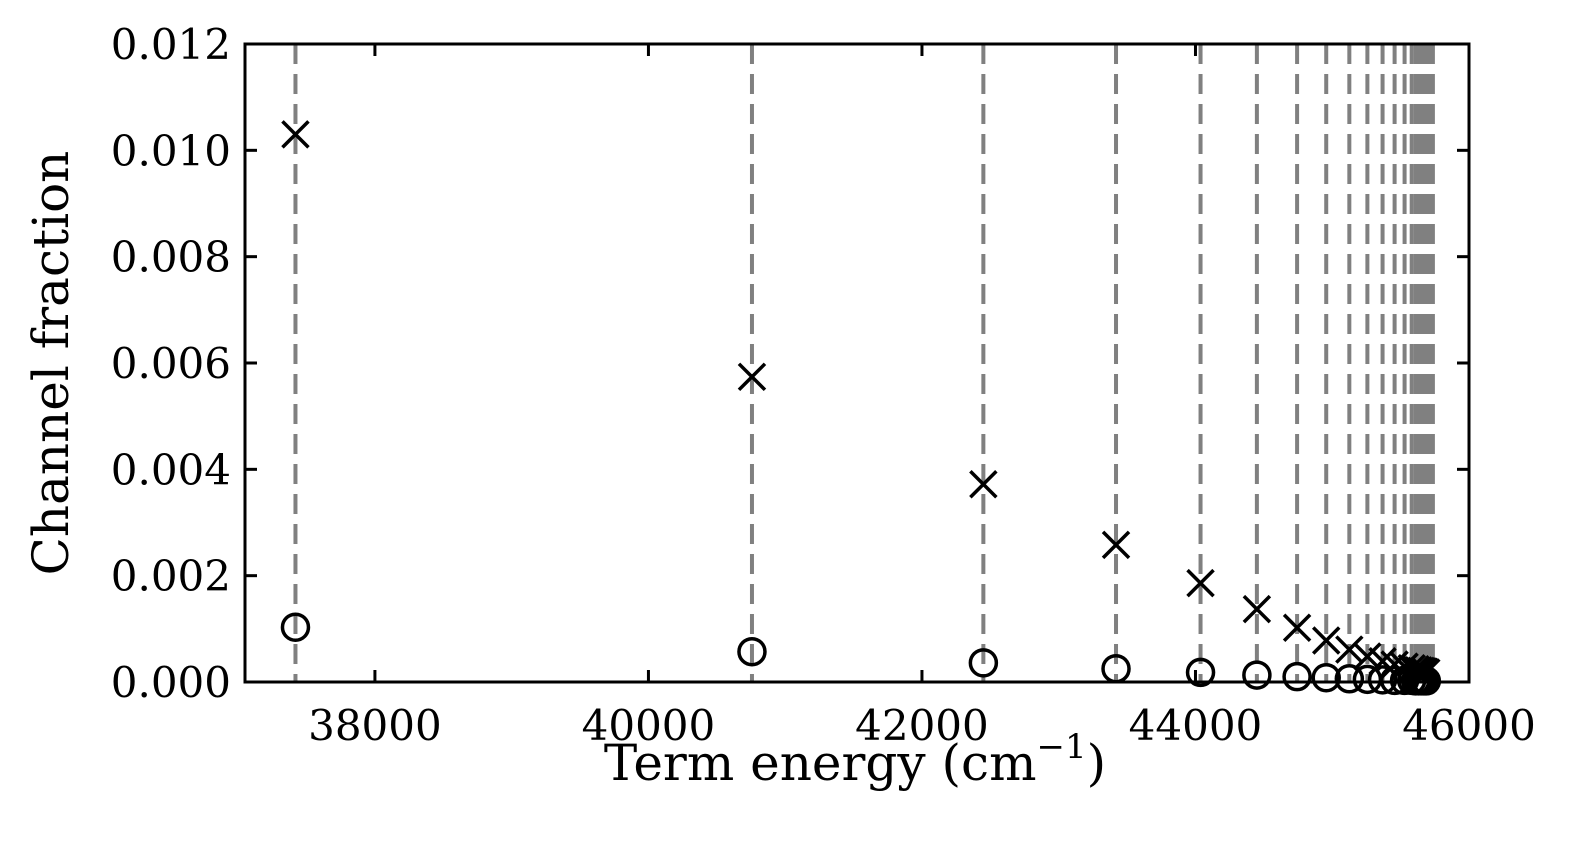 This screenshot has height=856, width=1576. What do you see at coordinates (1196, 725) in the screenshot?
I see `x-tick-label: 44000` at bounding box center [1196, 725].